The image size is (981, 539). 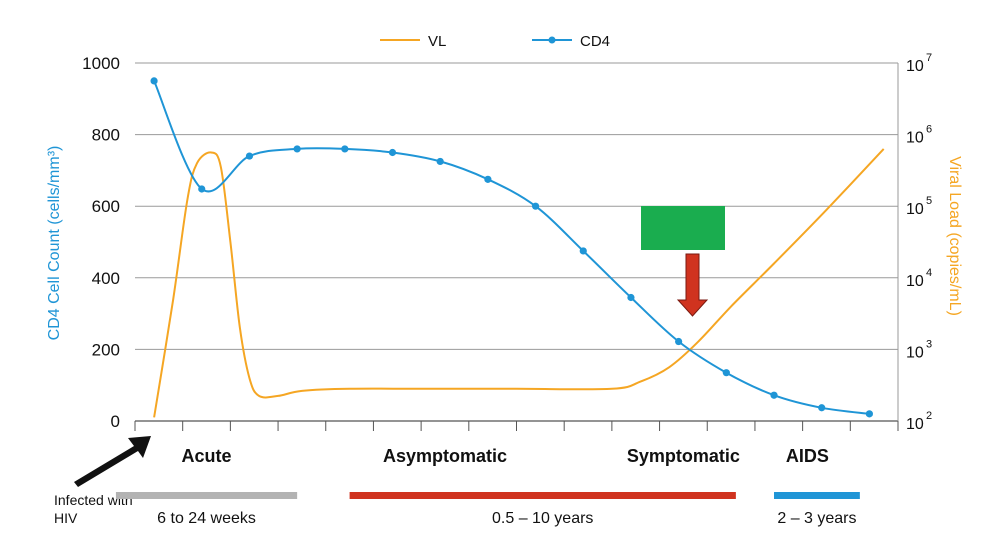 I want to click on right-tick-exponent: 6, so click(x=929, y=130).